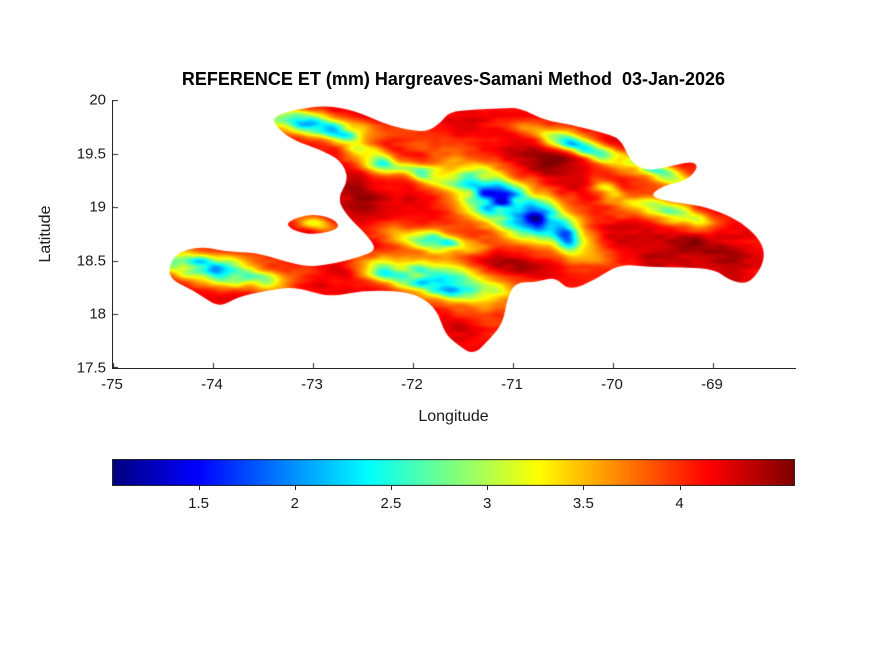 The height and width of the screenshot is (656, 875). What do you see at coordinates (294, 503) in the screenshot?
I see `colorbar-tick-label: 2` at bounding box center [294, 503].